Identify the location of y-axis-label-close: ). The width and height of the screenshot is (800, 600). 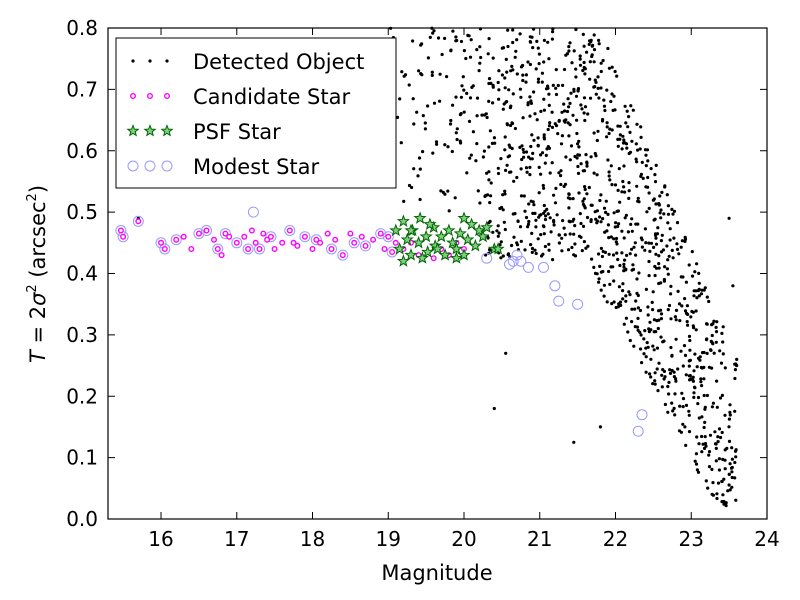
(38, 189).